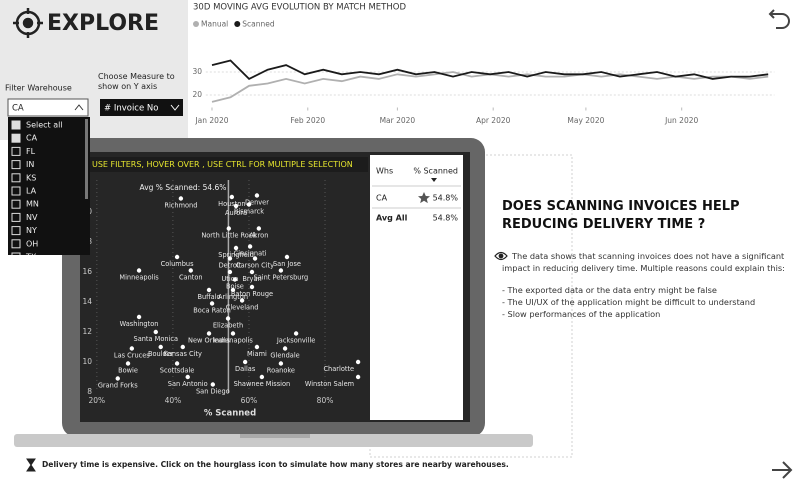  I want to click on point-label: Shawnee Mission, so click(262, 384).